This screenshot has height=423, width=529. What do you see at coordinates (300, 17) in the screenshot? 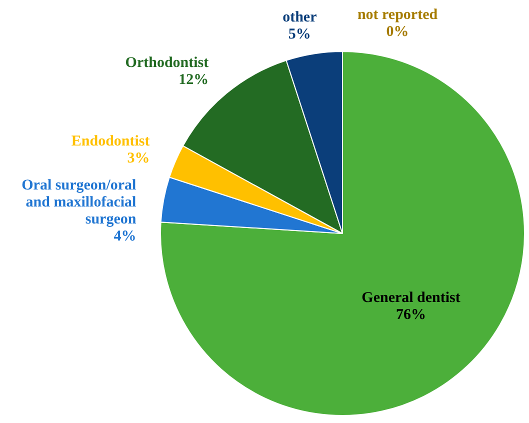
I see `slice-label: other` at bounding box center [300, 17].